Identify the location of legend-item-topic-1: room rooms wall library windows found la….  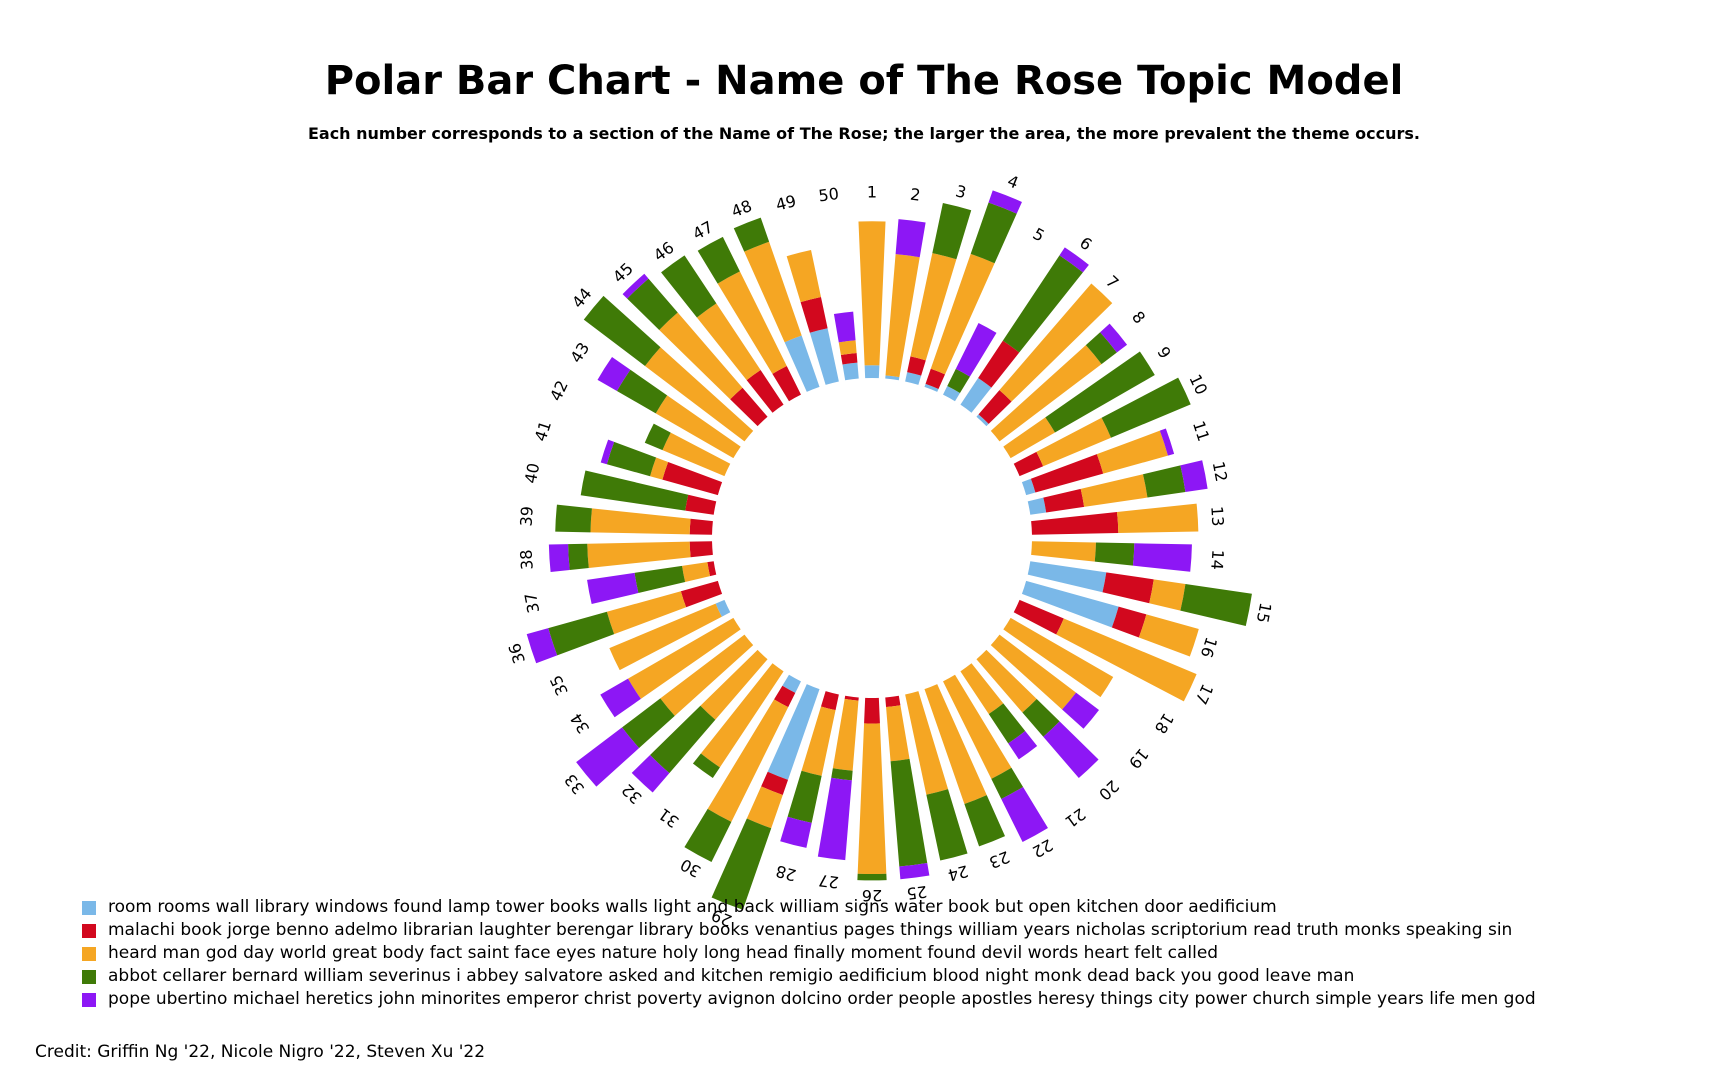
(809, 907).